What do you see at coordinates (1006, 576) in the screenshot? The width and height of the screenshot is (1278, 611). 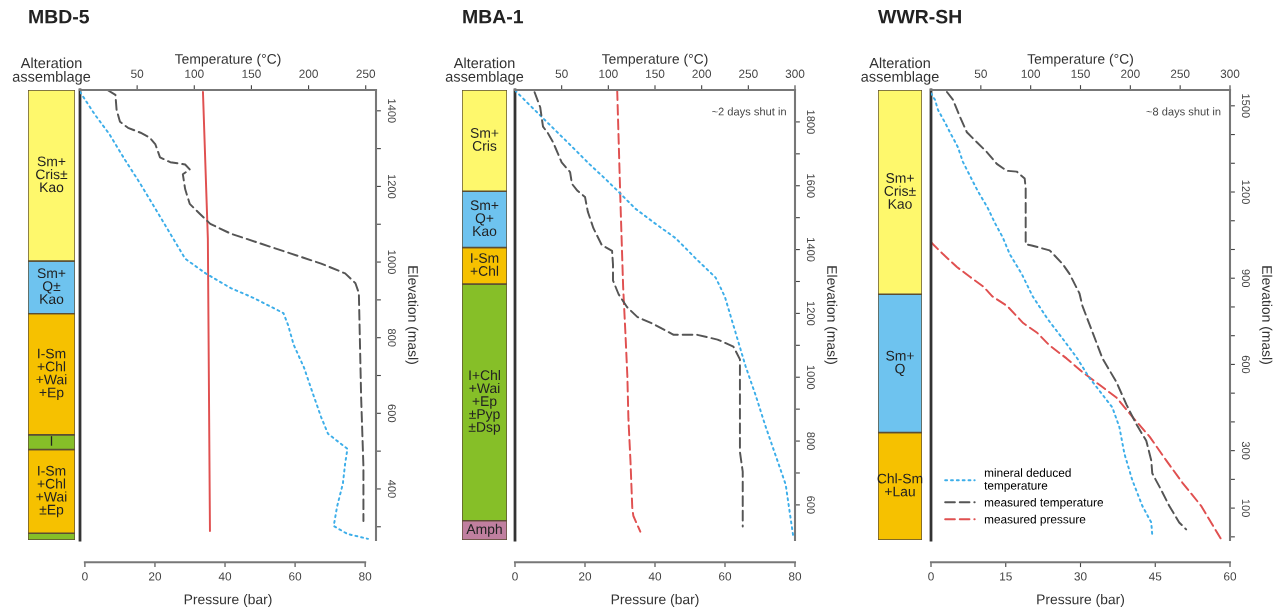 I see `x-tick-label: 15` at bounding box center [1006, 576].